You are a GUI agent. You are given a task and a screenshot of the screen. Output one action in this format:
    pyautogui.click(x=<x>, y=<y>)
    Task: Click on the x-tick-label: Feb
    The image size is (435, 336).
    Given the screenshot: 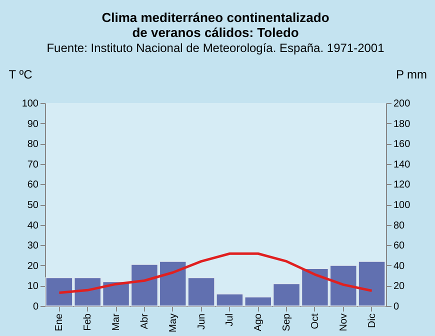 What is the action you would take?
    pyautogui.click(x=88, y=322)
    